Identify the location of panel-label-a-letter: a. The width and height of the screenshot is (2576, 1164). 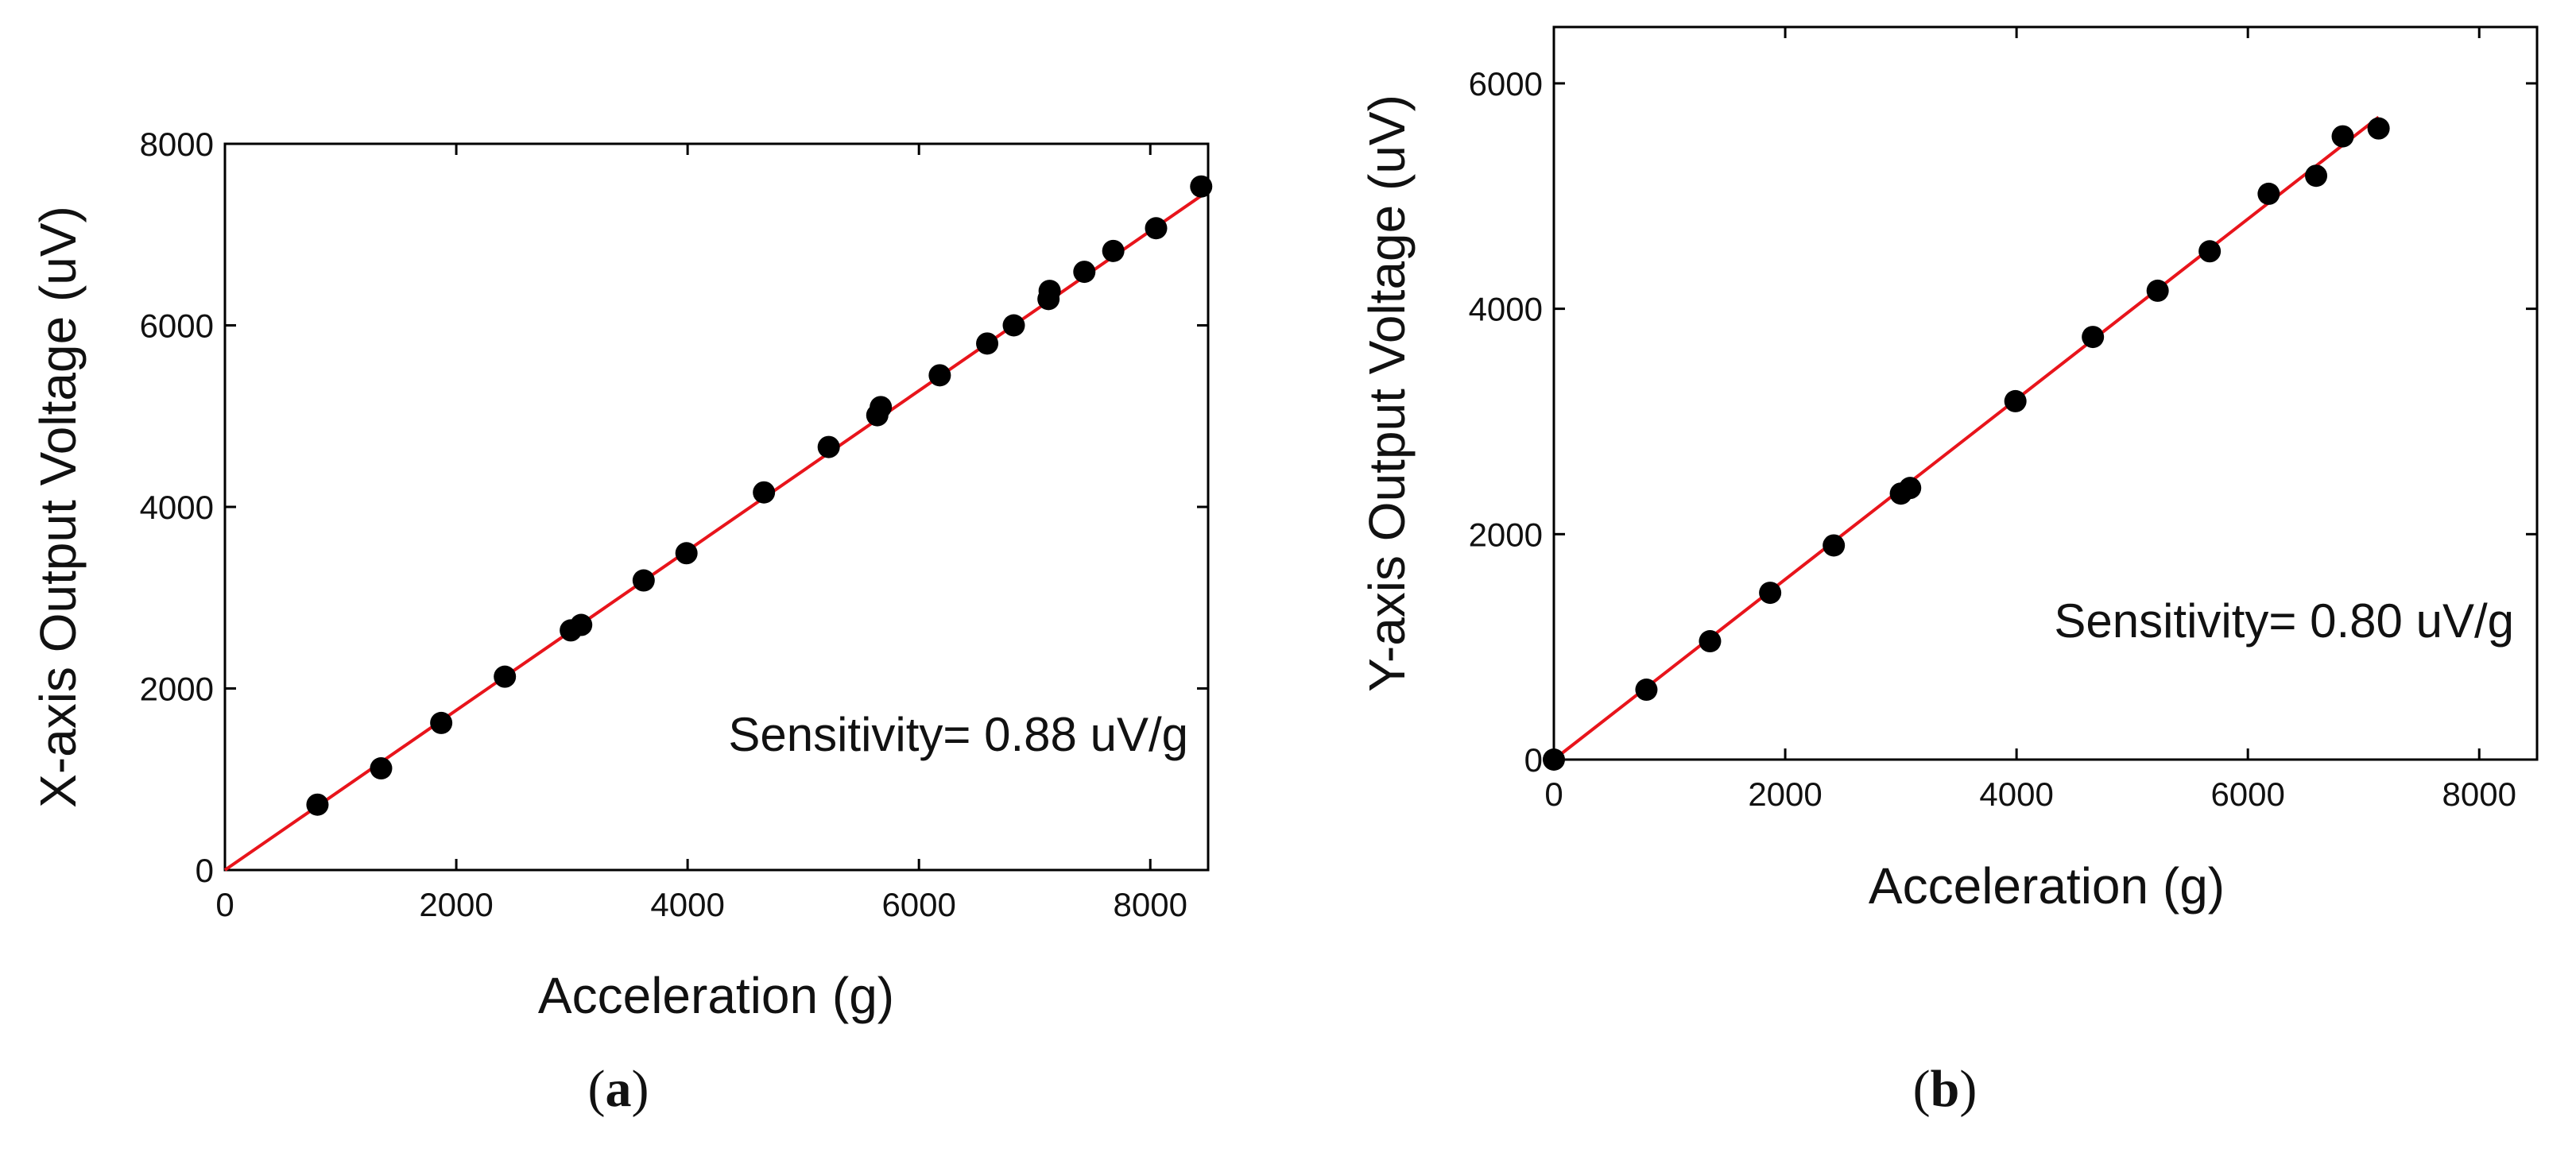
(619, 1089).